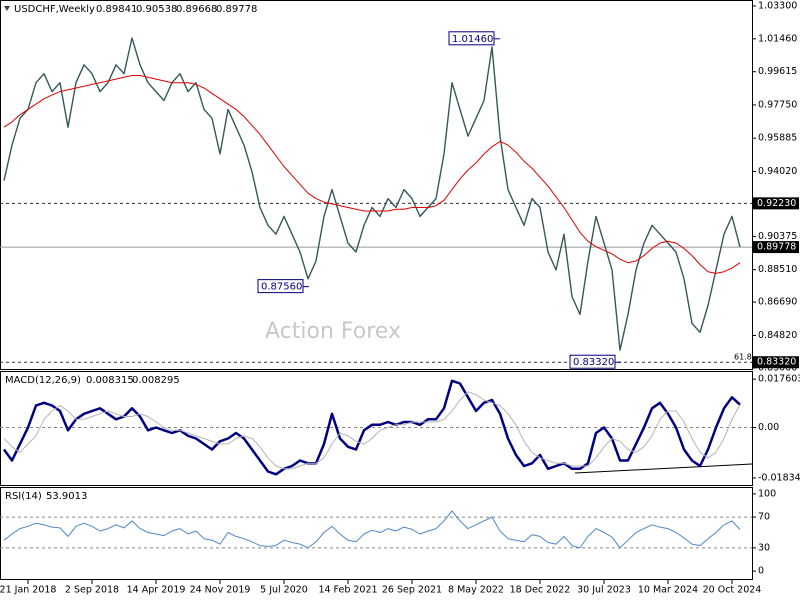 This screenshot has width=800, height=600. What do you see at coordinates (779, 379) in the screenshot?
I see `y-tick-label: 0.017603` at bounding box center [779, 379].